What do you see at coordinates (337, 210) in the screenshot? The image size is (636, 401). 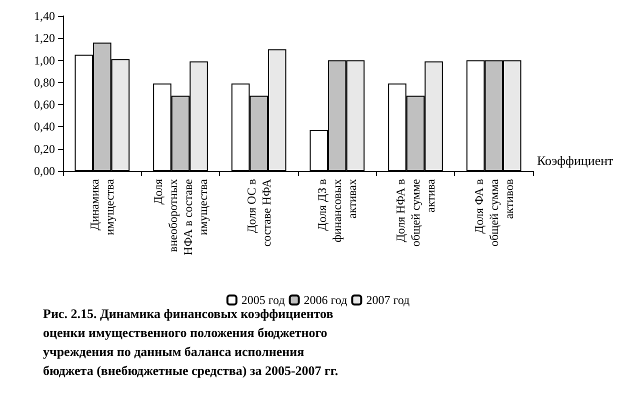 I see `x-tick-label: Доля ДЗ в финансовых активах` at bounding box center [337, 210].